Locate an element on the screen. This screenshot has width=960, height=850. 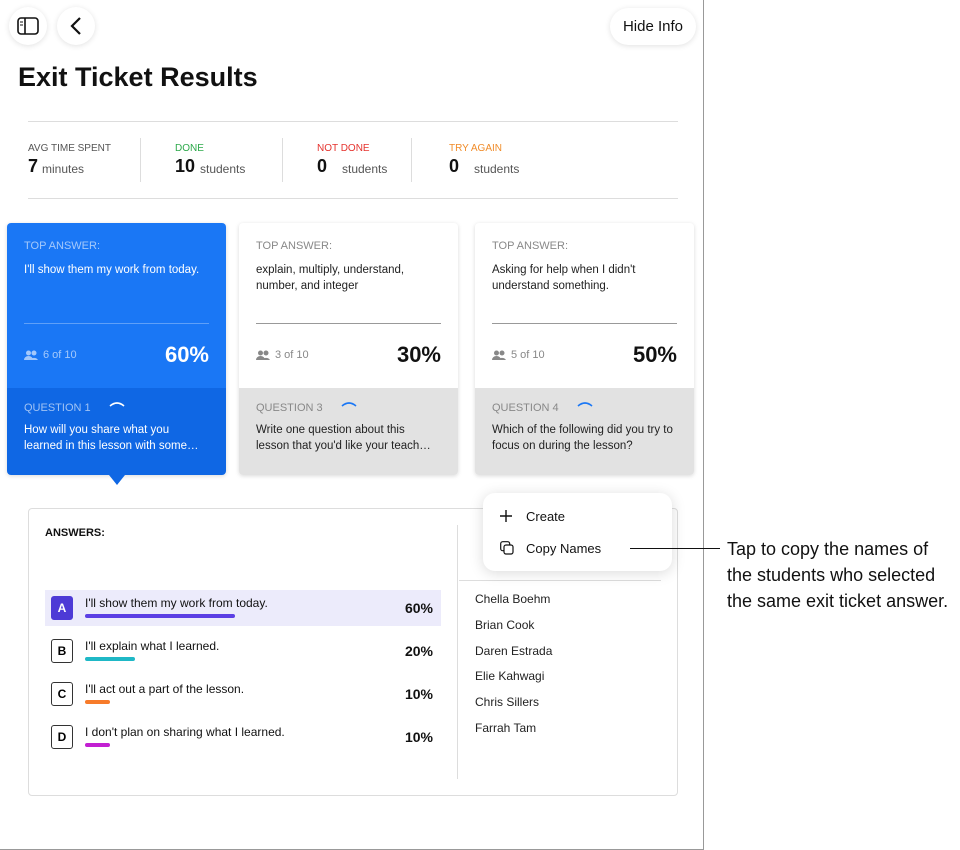
plus-icon is located at coordinates (506, 516).